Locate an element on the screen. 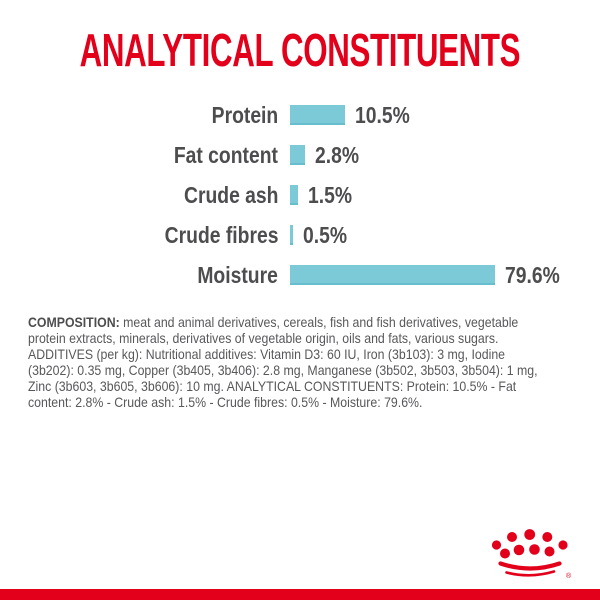 The height and width of the screenshot is (600, 600). row-label-text: Protein is located at coordinates (244, 114).